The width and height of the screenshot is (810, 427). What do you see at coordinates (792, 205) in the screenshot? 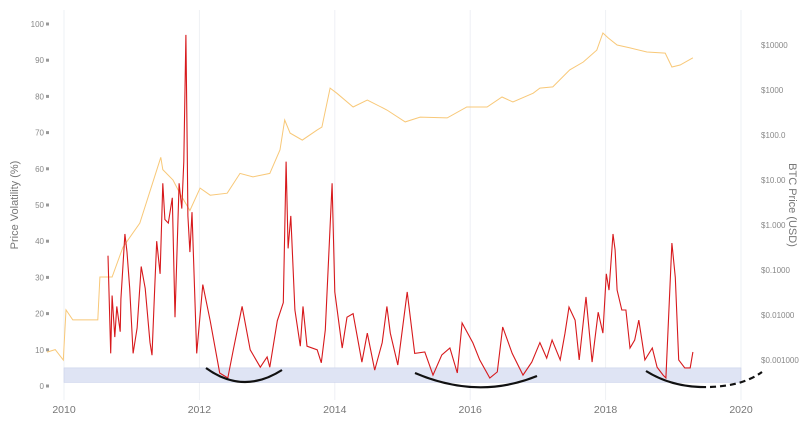
I see `right-axis-label: BTC Price (USD)` at bounding box center [792, 205].